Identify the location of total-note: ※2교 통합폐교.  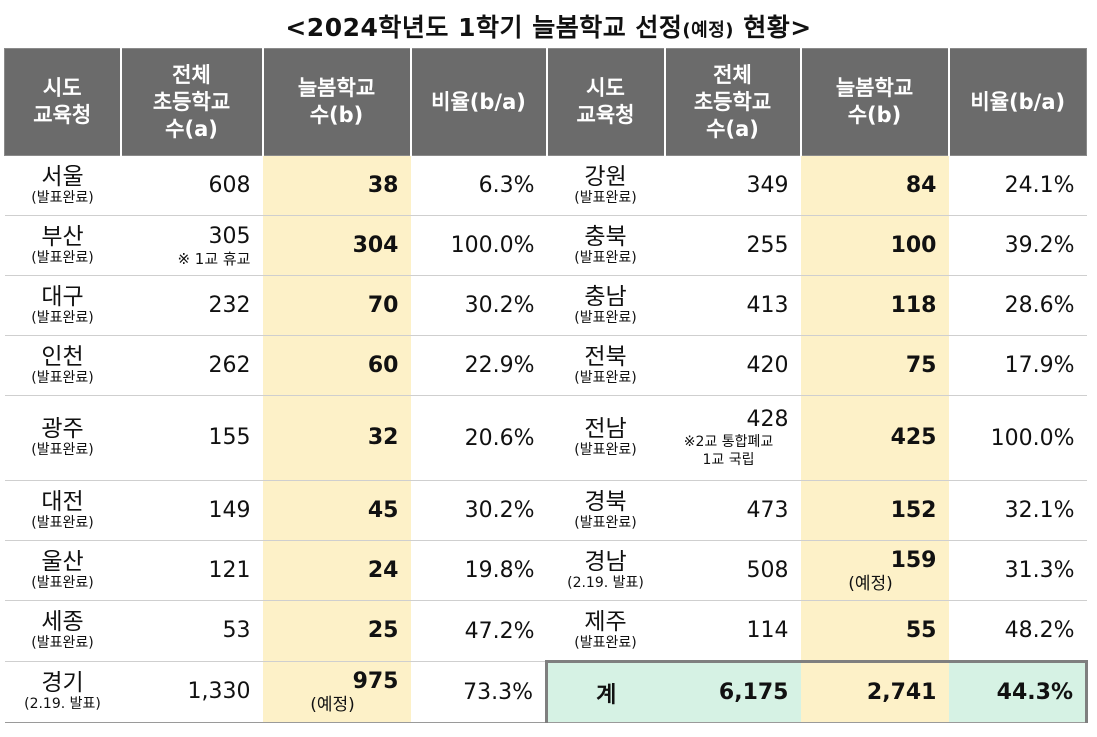
(728, 442).